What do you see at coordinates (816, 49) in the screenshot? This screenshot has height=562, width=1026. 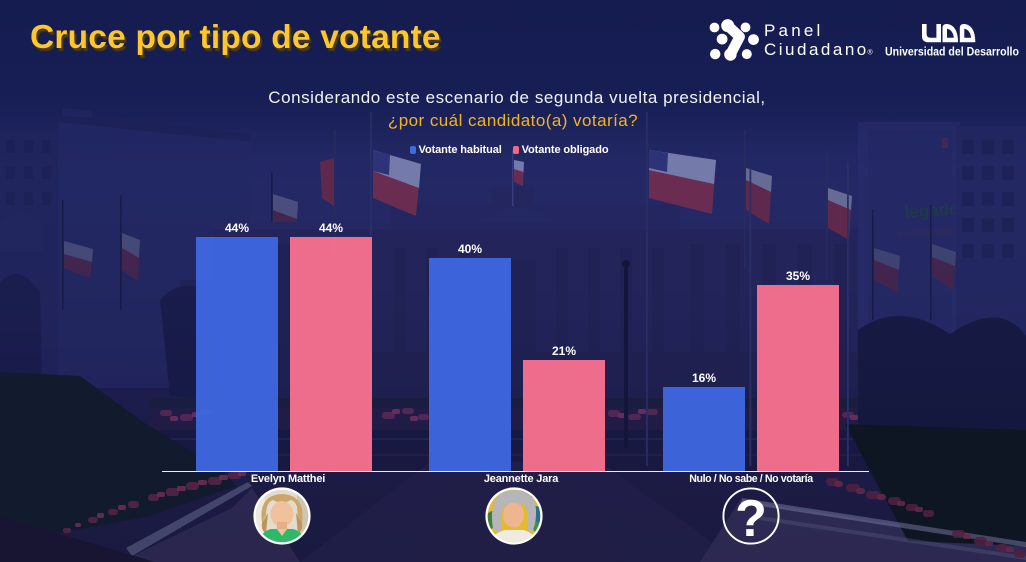 I see `svg-text: Ciudadano` at bounding box center [816, 49].